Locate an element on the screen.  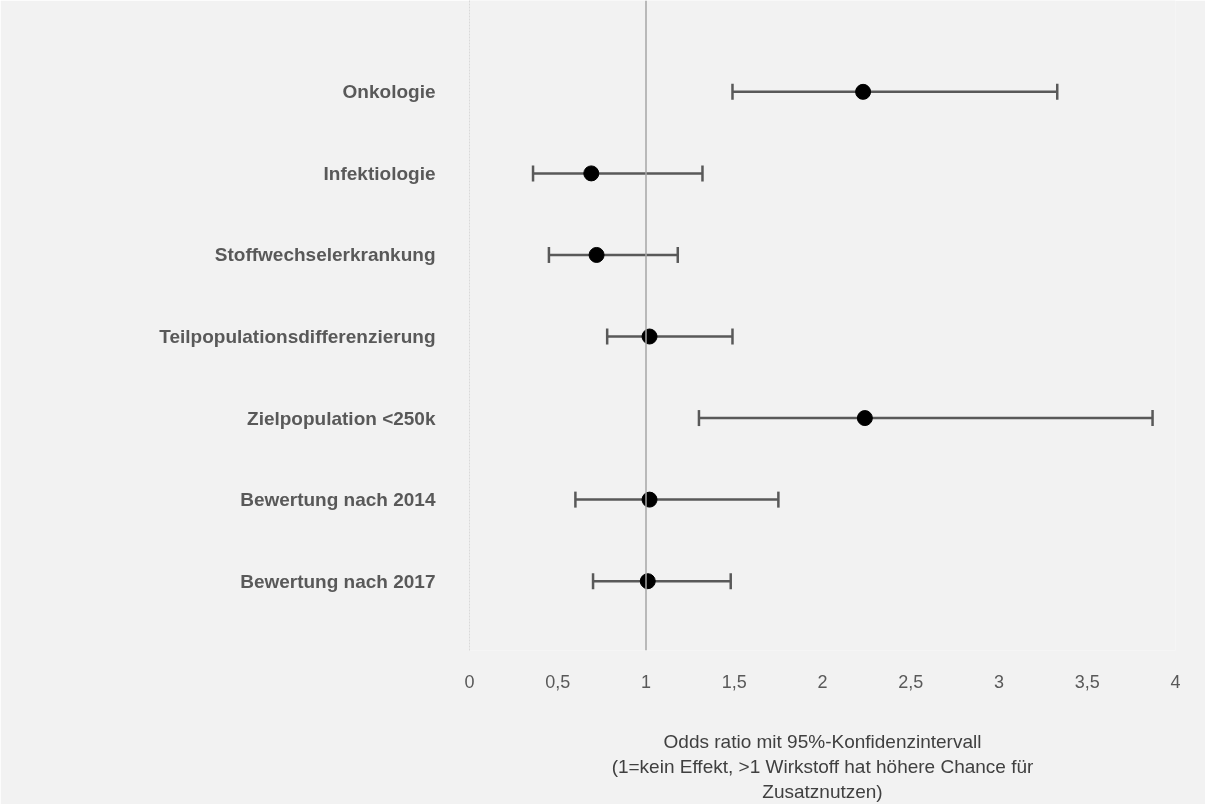
x-tick-label: 1,5 is located at coordinates (734, 681).